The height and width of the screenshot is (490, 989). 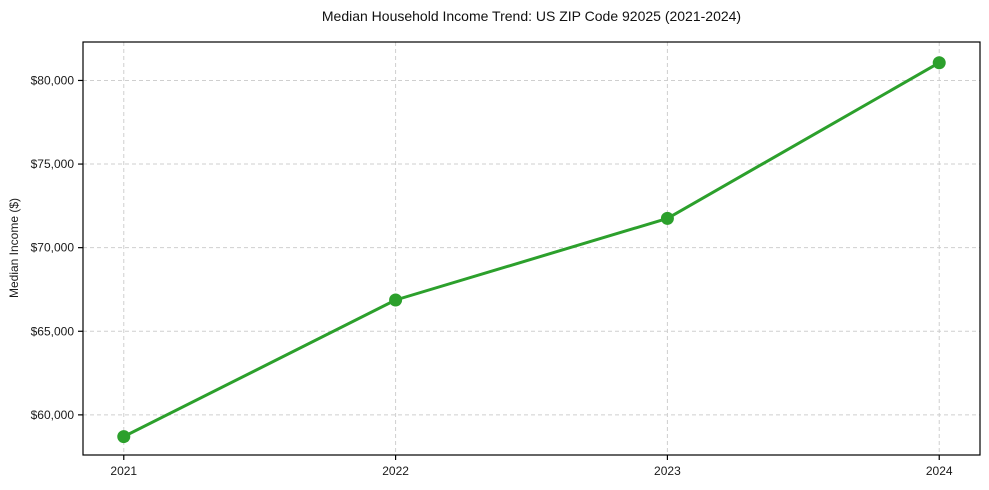 I want to click on y-tick-label: $75,000, so click(x=53, y=164).